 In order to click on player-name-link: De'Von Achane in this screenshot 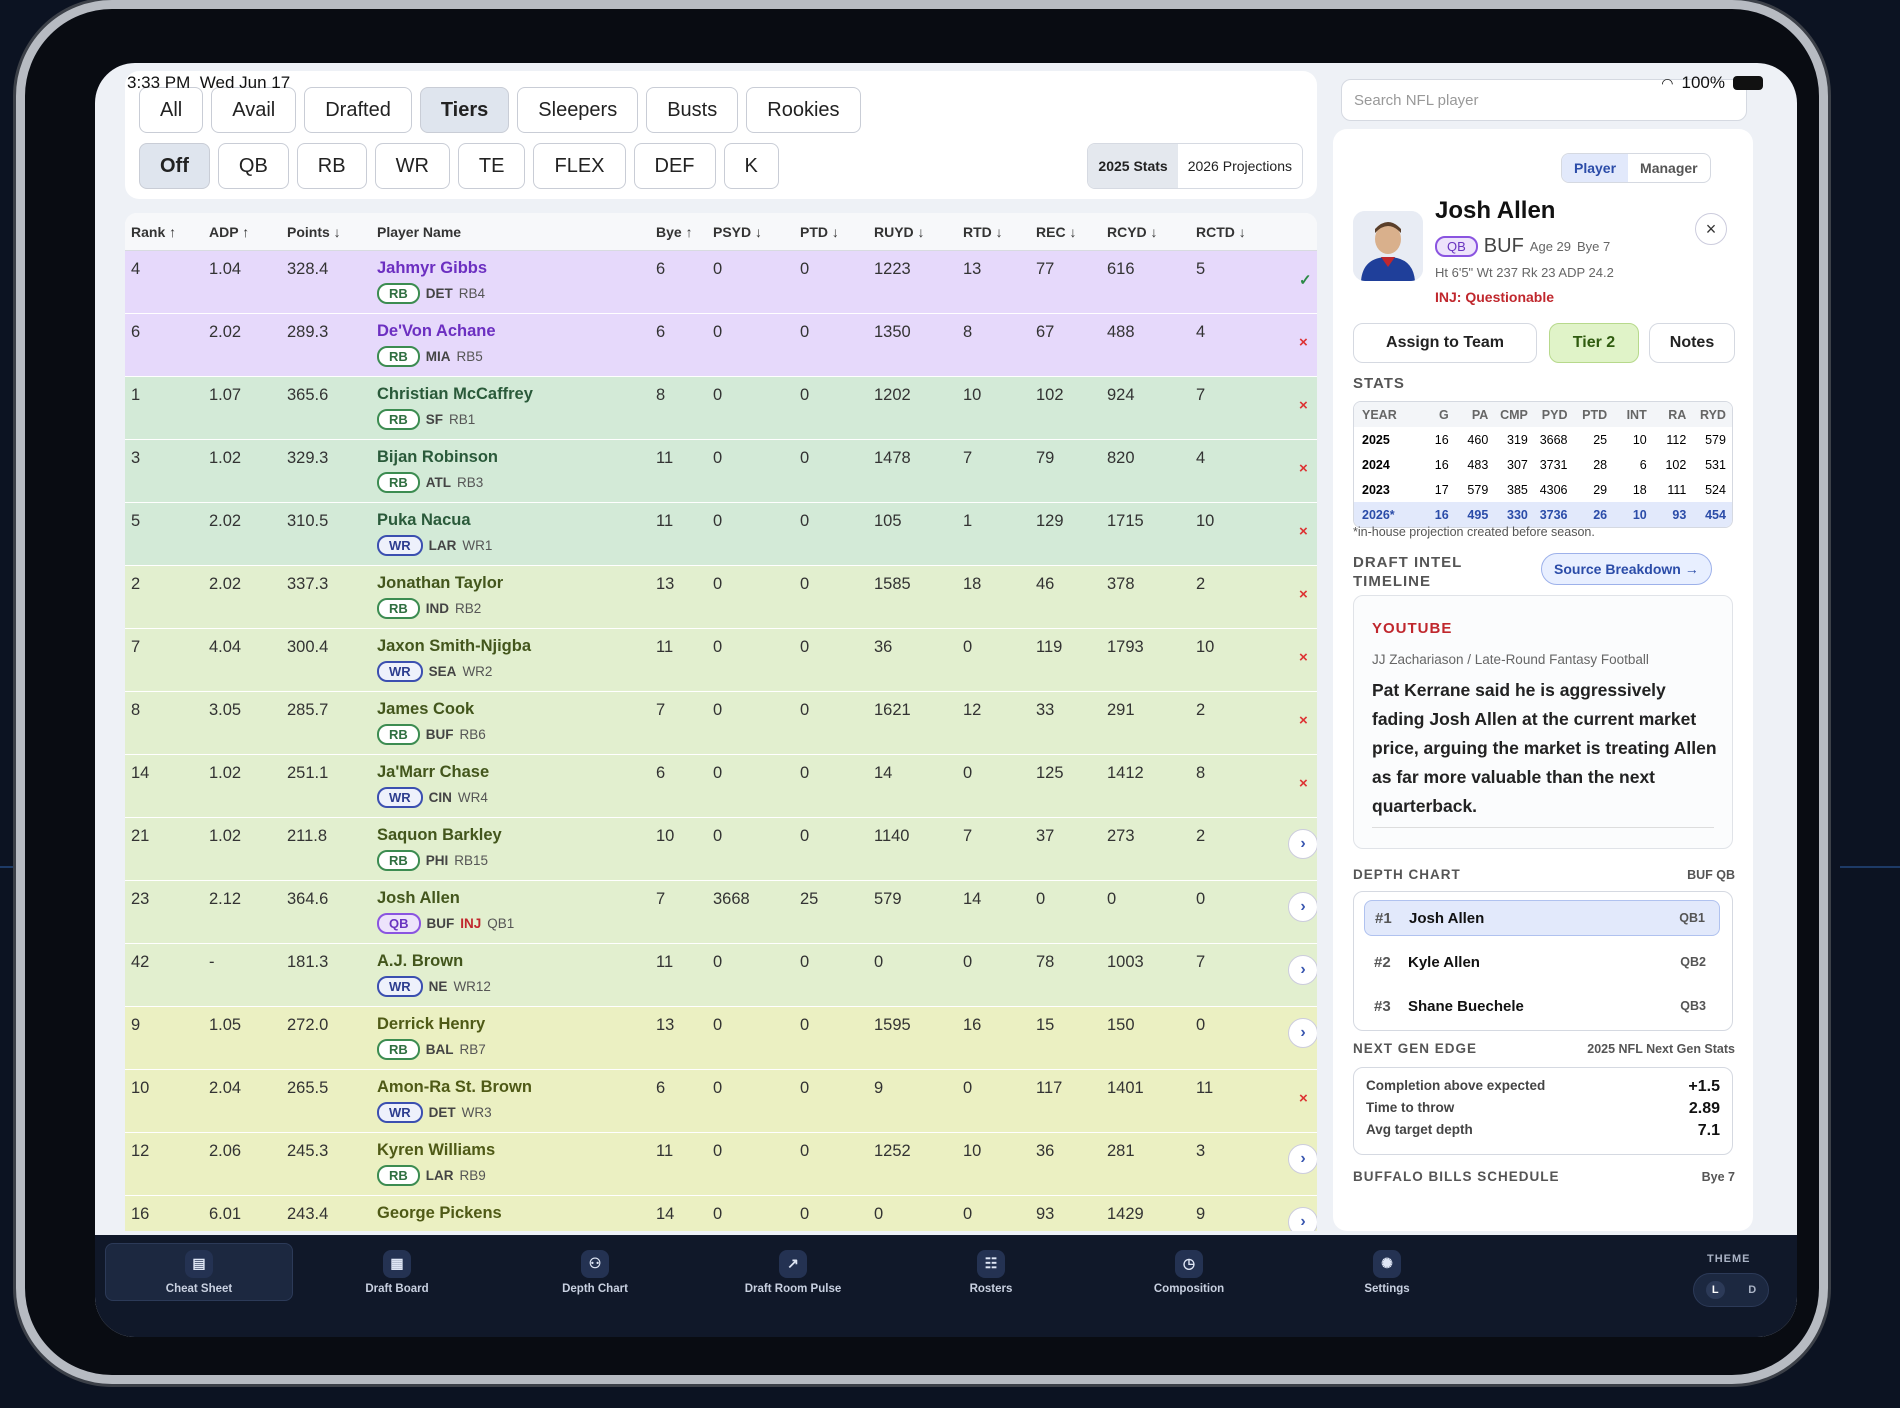, I will do `click(436, 331)`.